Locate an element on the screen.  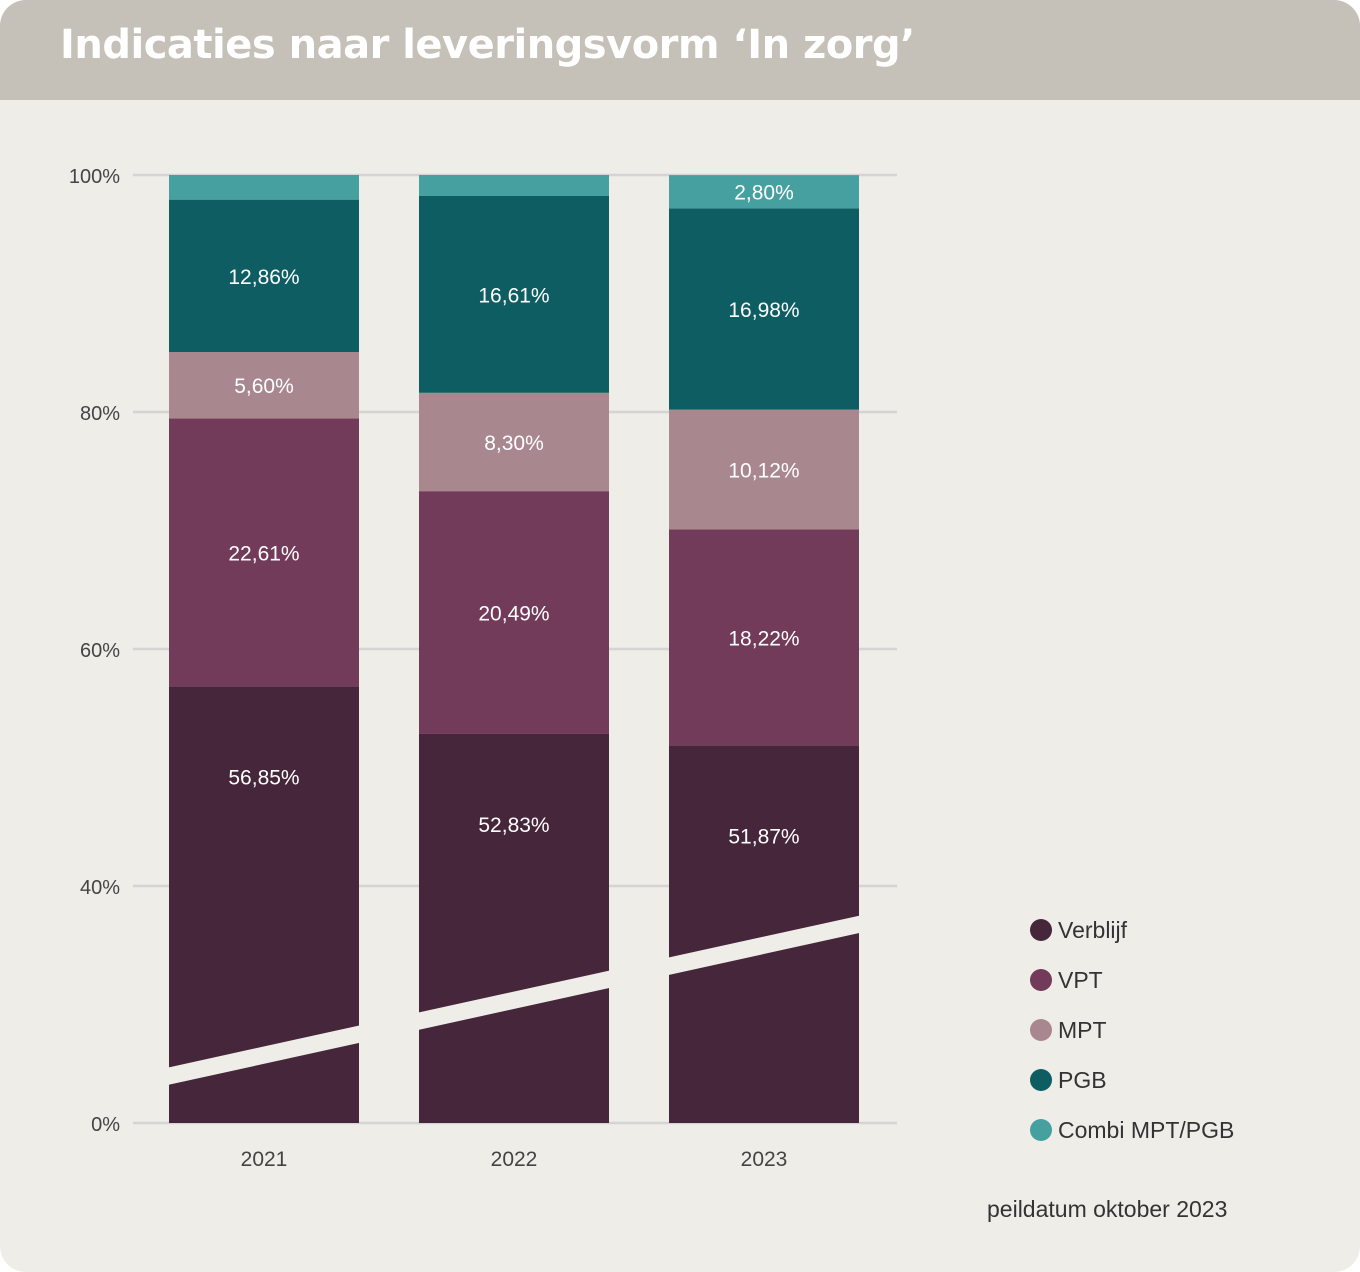
data-label: 22,61% is located at coordinates (263, 553).